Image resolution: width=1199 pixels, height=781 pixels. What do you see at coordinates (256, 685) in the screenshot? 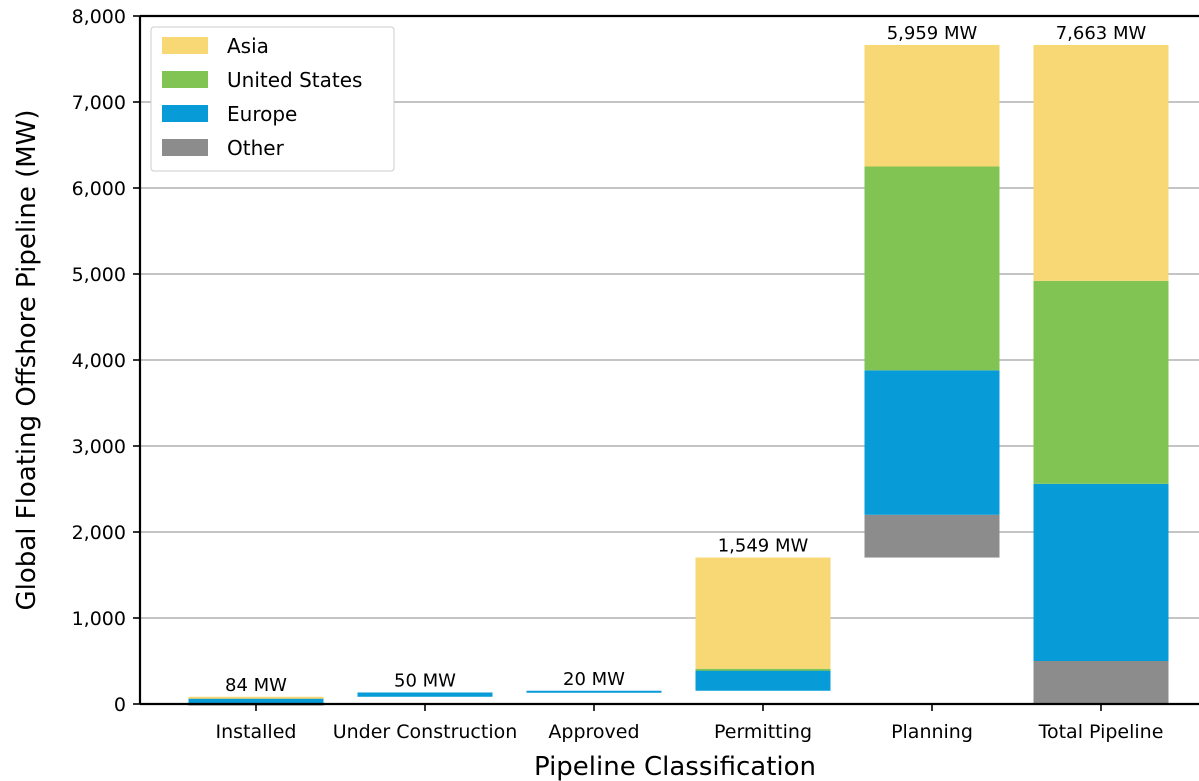
I see `bar-total-label-installed: 84 MW` at bounding box center [256, 685].